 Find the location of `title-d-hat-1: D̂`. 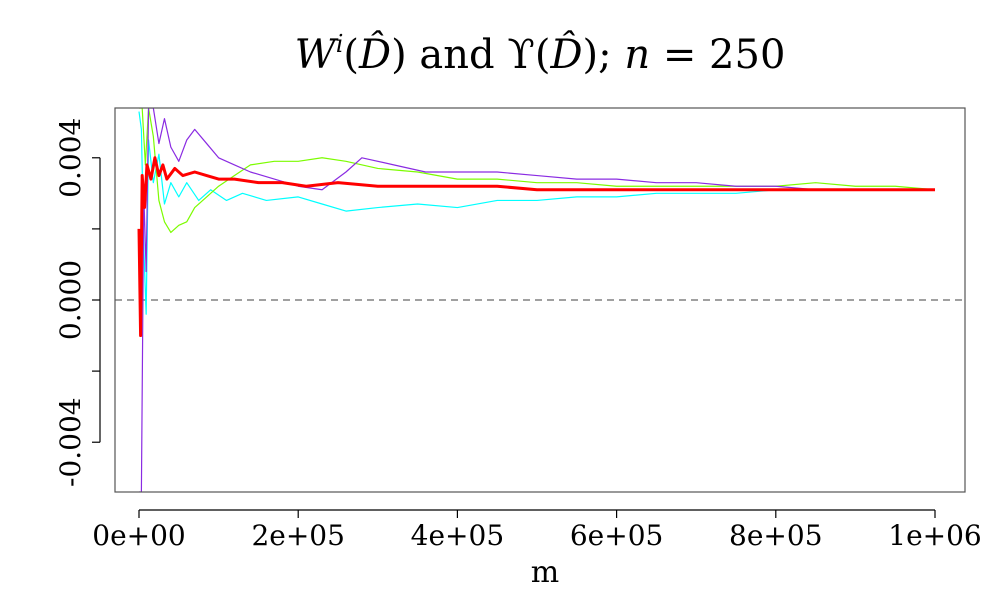

title-d-hat-1: D̂ is located at coordinates (374, 55).